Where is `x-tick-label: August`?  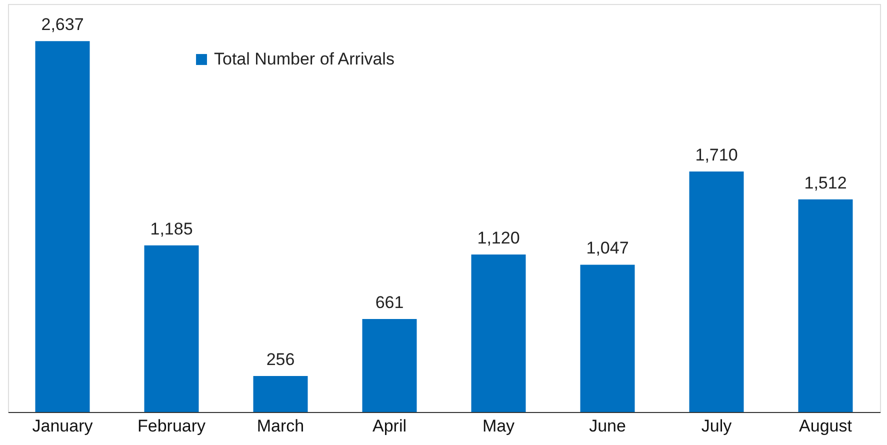
x-tick-label: August is located at coordinates (825, 426).